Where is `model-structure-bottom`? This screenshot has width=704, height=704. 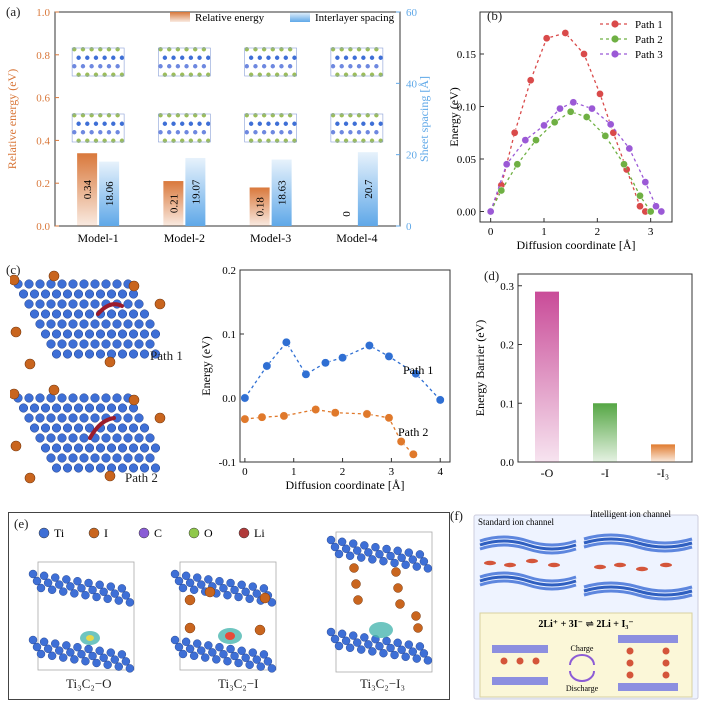
model-structure-bottom is located at coordinates (357, 128).